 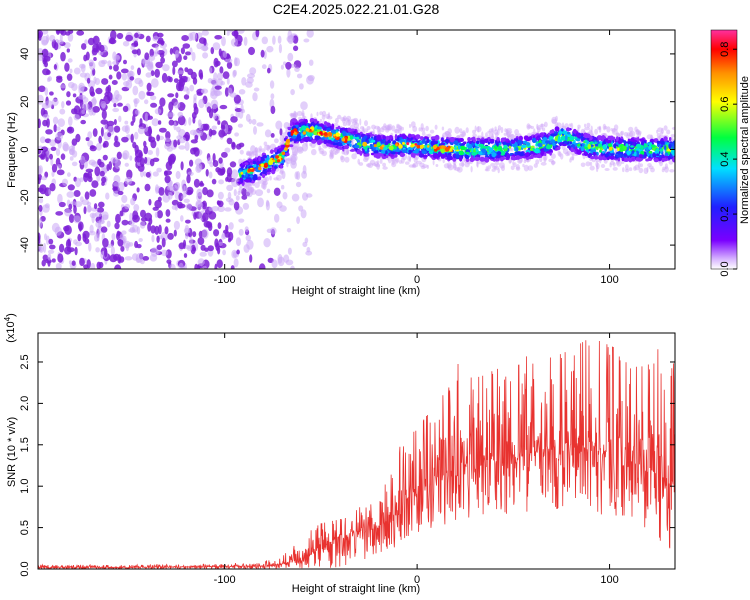 What do you see at coordinates (10, 328) in the screenshot?
I see `snr-multiplier-label: (x104)` at bounding box center [10, 328].